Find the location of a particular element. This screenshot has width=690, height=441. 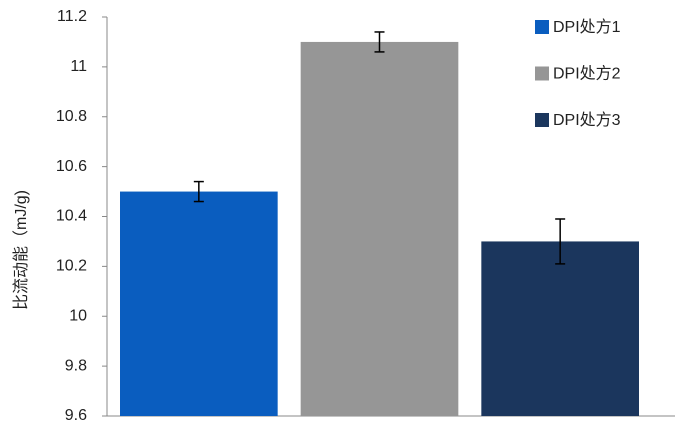

y-tick-label: 10.8 is located at coordinates (71, 116).